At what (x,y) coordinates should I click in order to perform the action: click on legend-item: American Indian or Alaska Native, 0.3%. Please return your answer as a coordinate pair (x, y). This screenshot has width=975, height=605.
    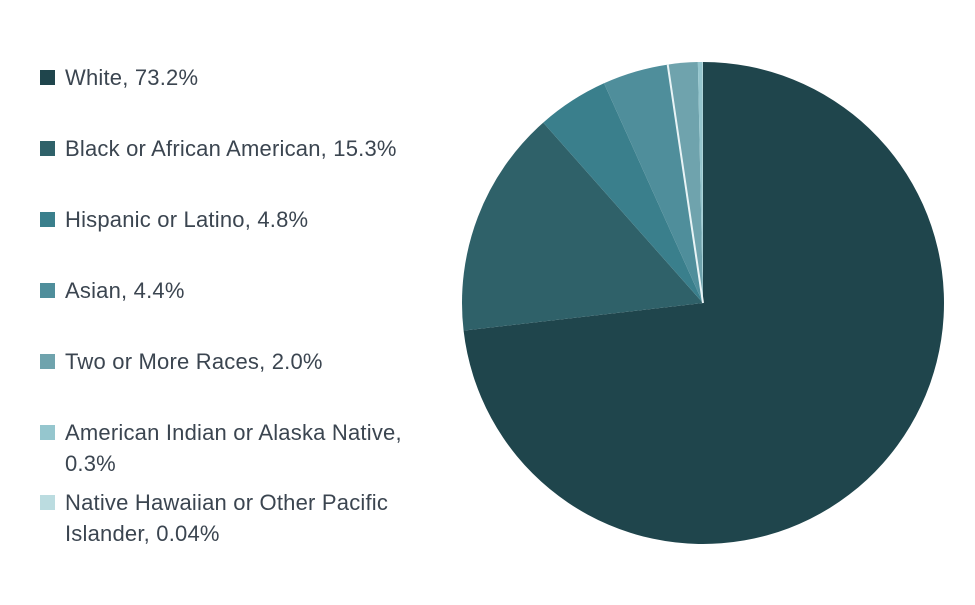
    Looking at the image, I should click on (250, 448).